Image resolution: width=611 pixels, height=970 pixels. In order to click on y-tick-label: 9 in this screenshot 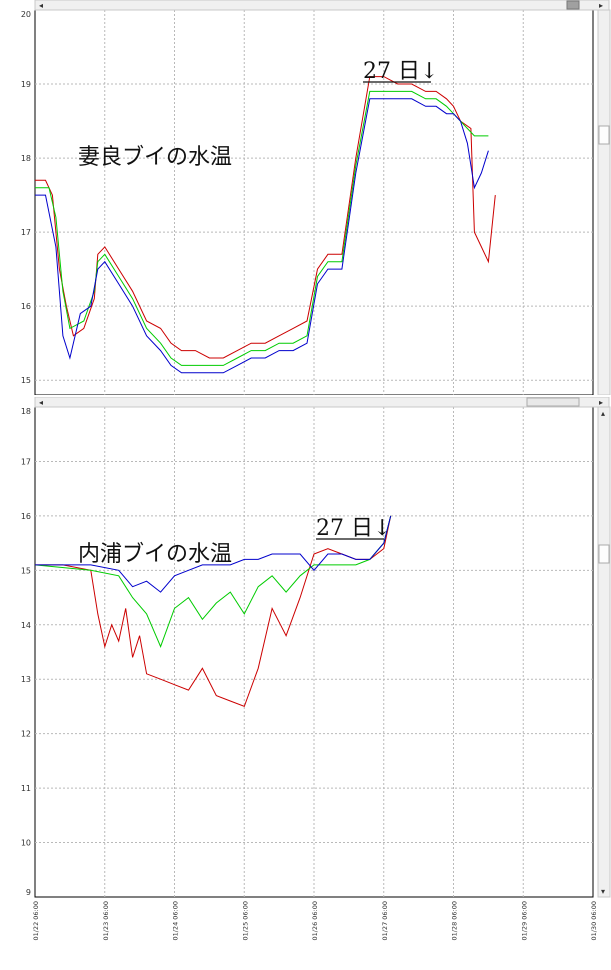, I will do `click(28, 892)`.